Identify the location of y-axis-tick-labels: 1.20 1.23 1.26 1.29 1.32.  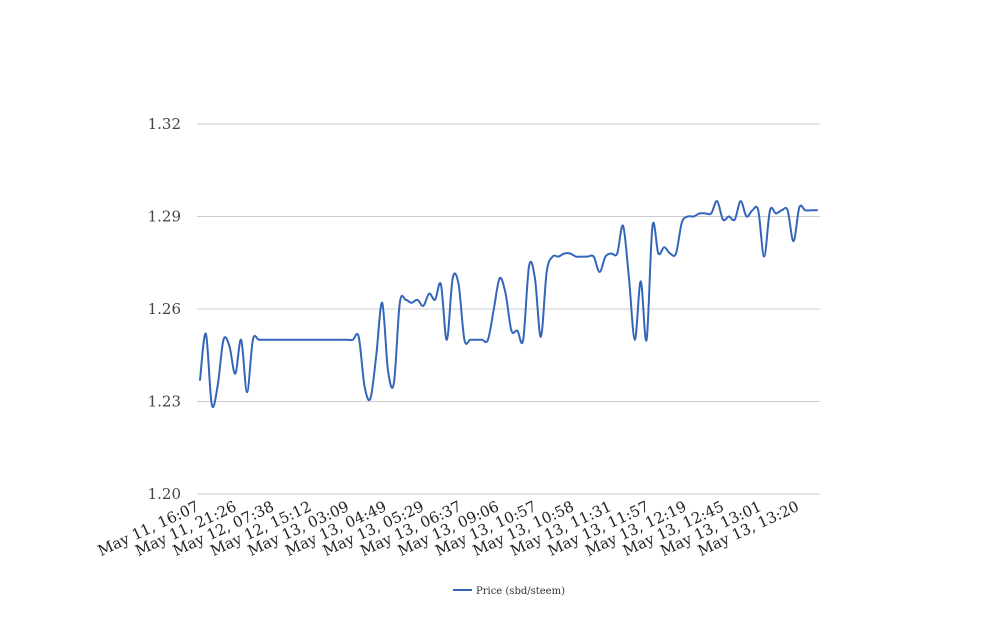
(164, 309).